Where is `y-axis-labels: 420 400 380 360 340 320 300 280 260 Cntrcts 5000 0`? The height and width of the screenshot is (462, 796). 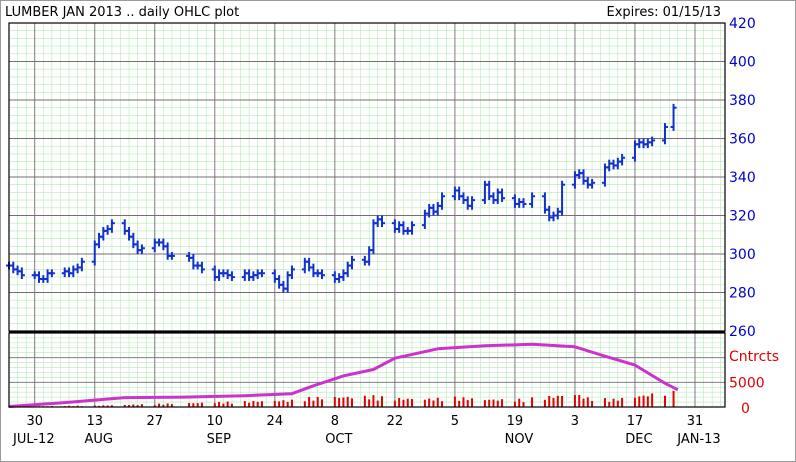
y-axis-labels: 420 400 380 360 340 320 300 280 260 Cntrcts 5000 0 is located at coordinates (754, 216).